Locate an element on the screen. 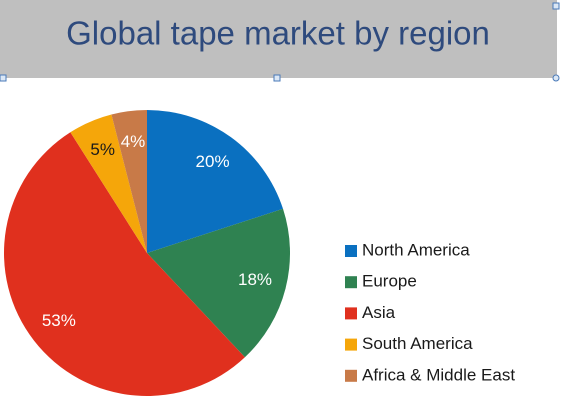 This screenshot has width=563, height=410. legend-label: North America is located at coordinates (416, 249).